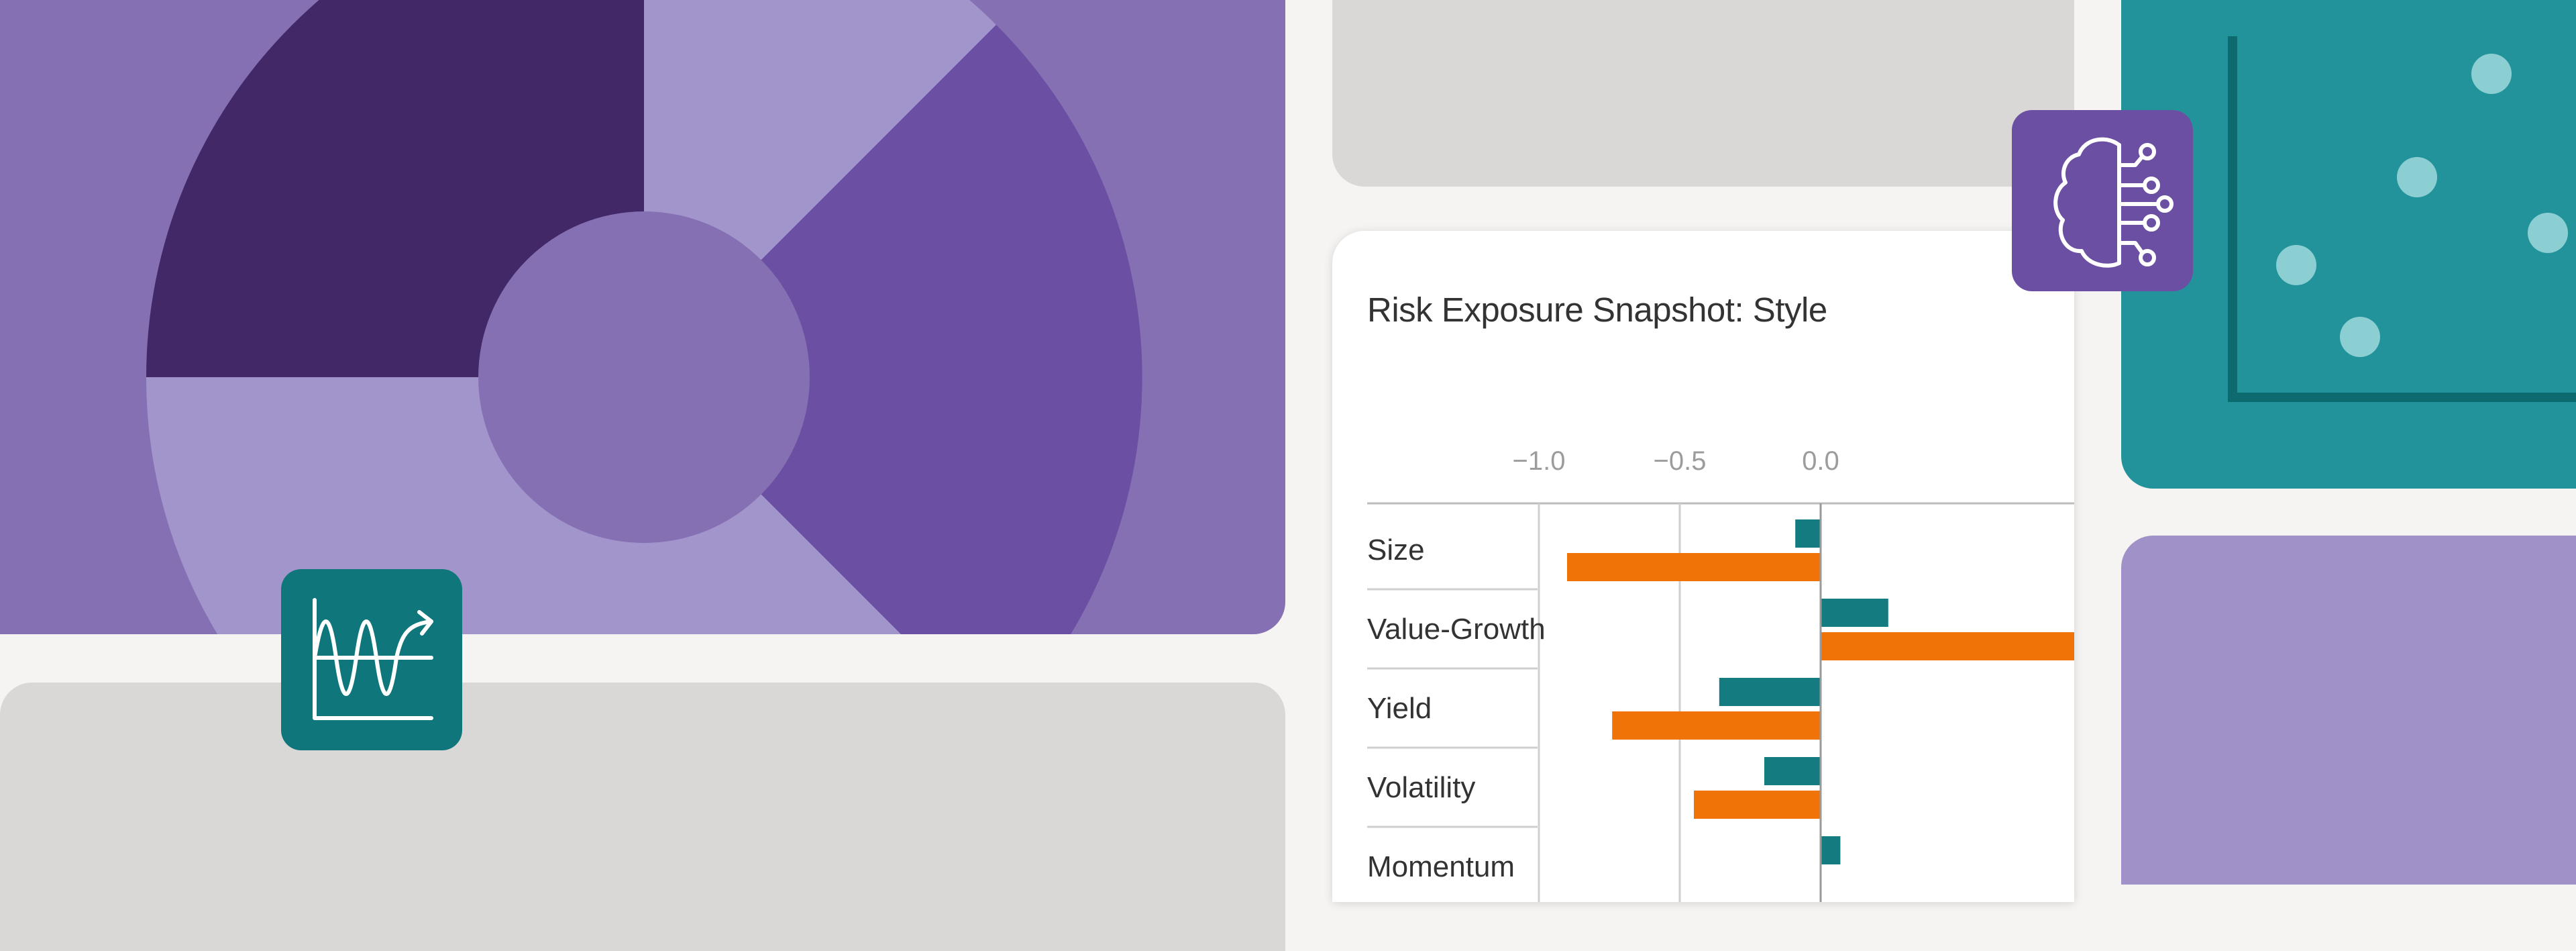 The height and width of the screenshot is (951, 2576). What do you see at coordinates (642, 817) in the screenshot?
I see `placeholder-panel-bottom-left` at bounding box center [642, 817].